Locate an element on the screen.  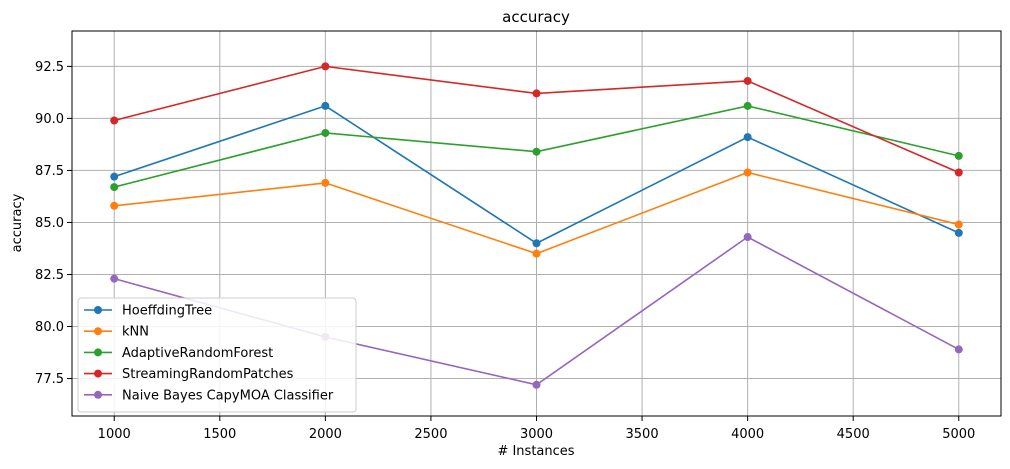
y-tick-label: 90.0 is located at coordinates (49, 119).